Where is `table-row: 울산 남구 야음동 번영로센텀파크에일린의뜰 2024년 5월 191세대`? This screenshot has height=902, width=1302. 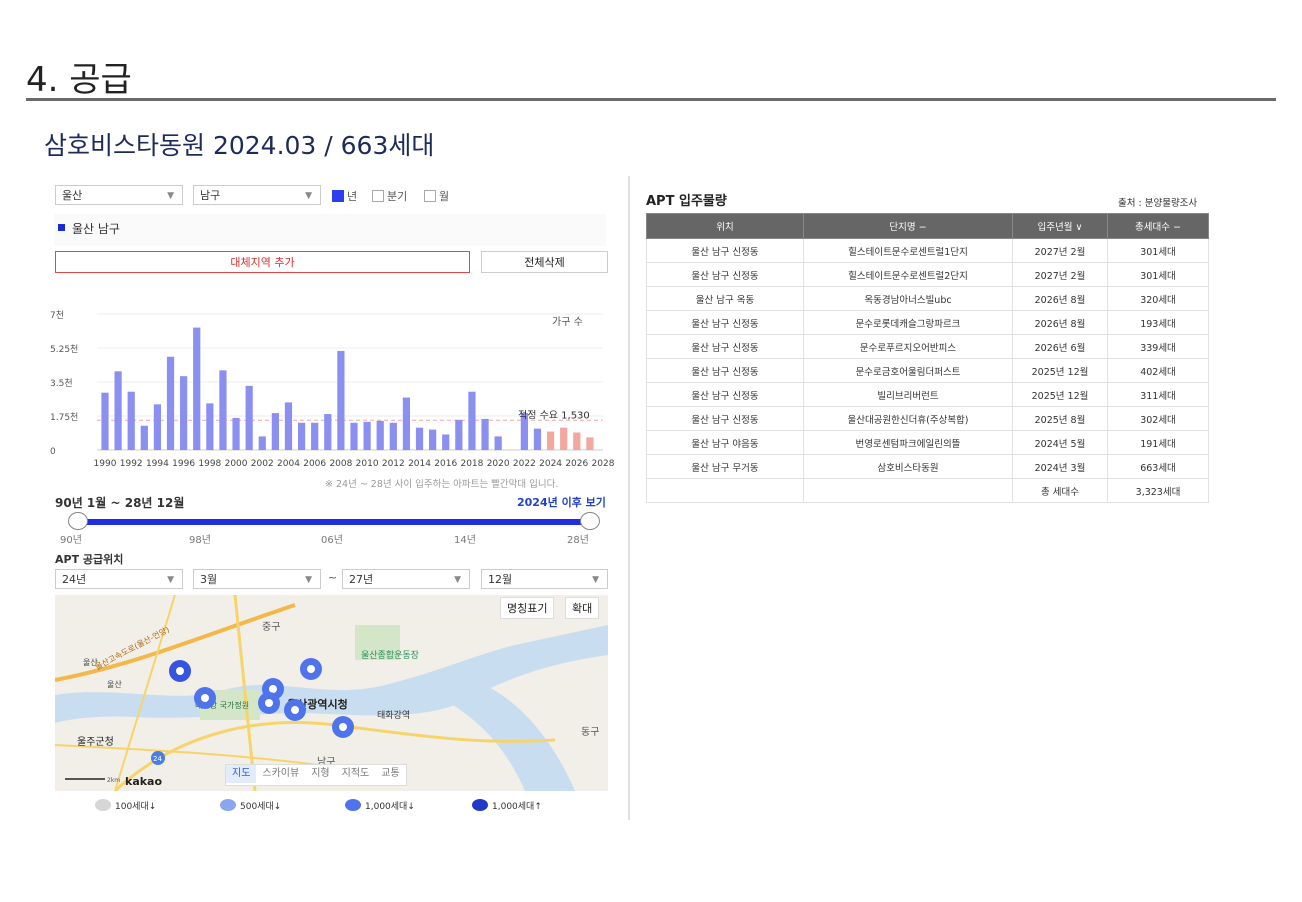
table-row: 울산 남구 야음동 번영로센텀파크에일린의뜰 2024년 5월 191세대 is located at coordinates (927, 442).